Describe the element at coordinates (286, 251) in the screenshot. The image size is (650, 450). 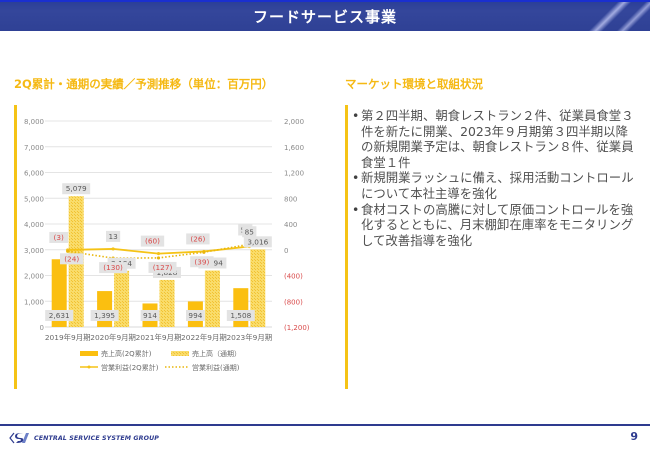
I see `right-axis-tick-label: 0` at that location.